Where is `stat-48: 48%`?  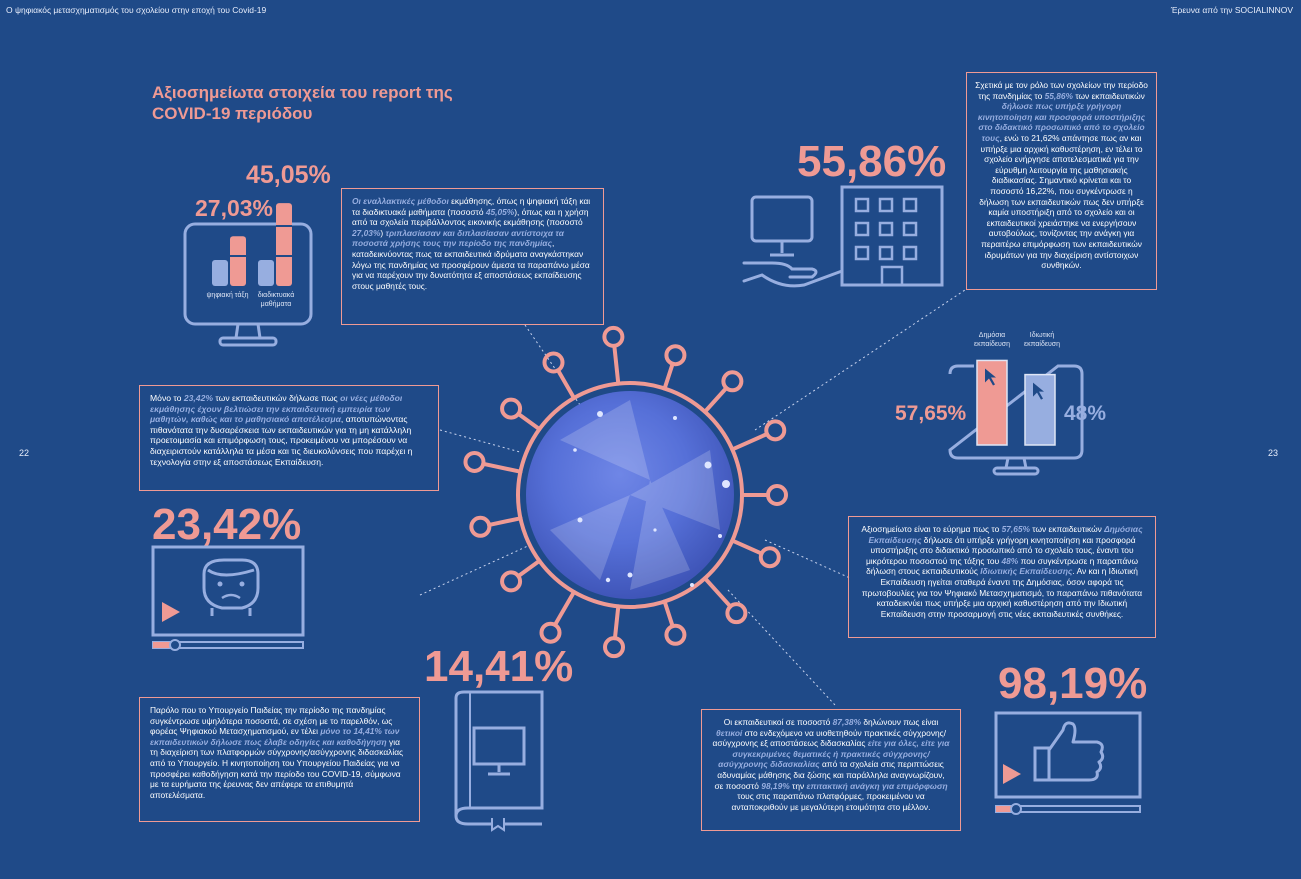 stat-48: 48% is located at coordinates (1085, 413).